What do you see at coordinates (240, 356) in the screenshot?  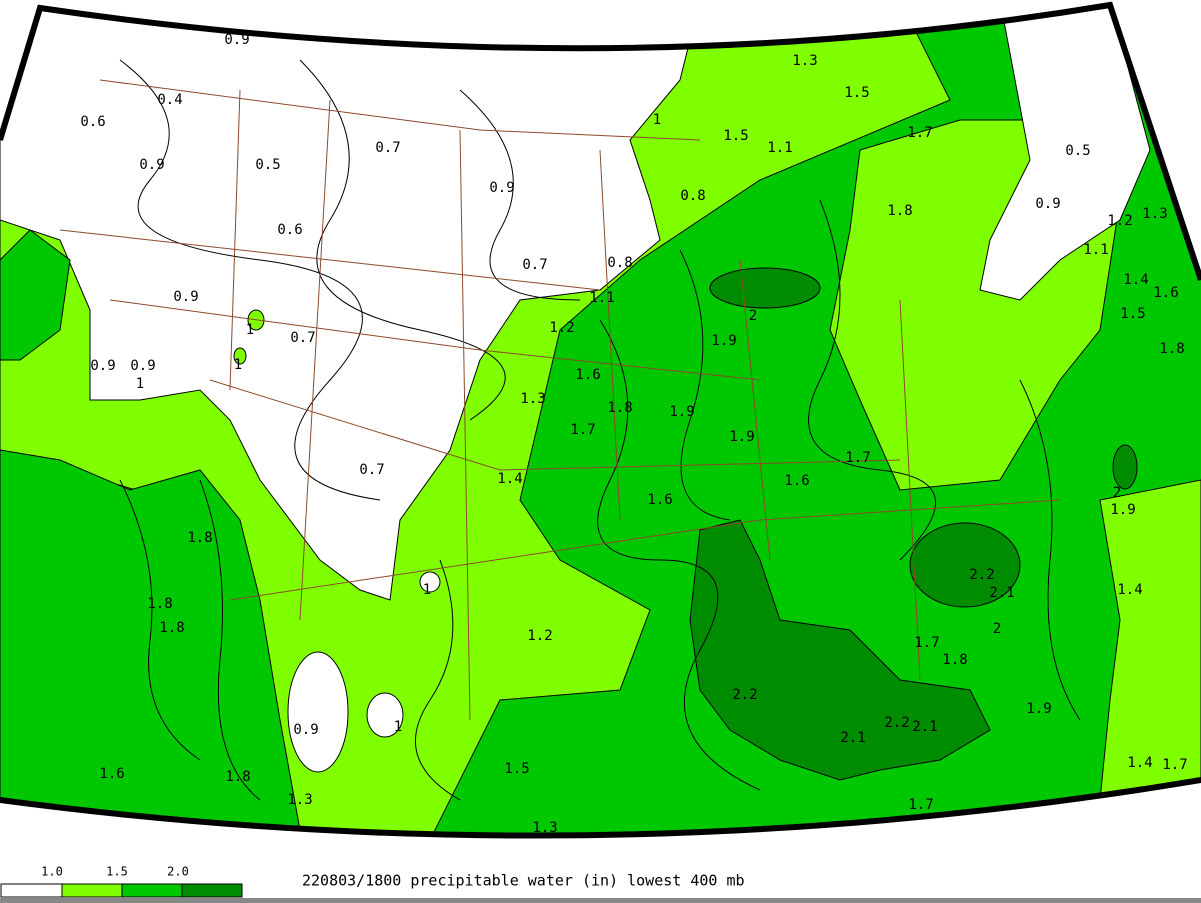 I see `field-light` at bounding box center [240, 356].